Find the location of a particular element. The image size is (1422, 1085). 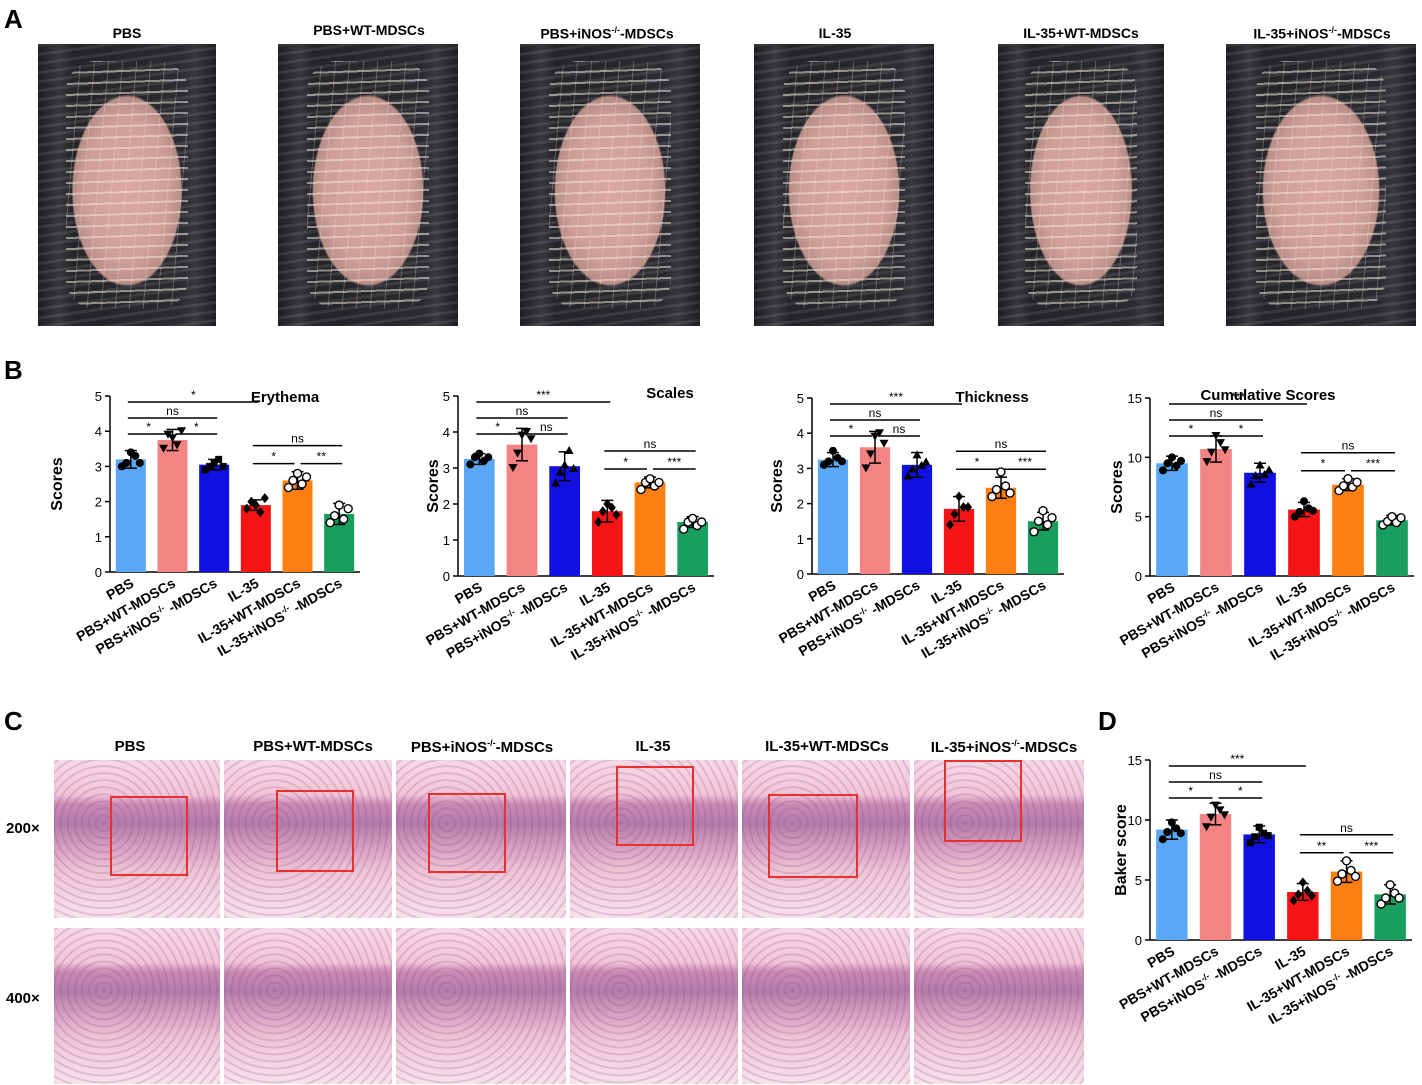

histo-200-il35 is located at coordinates (654, 839).